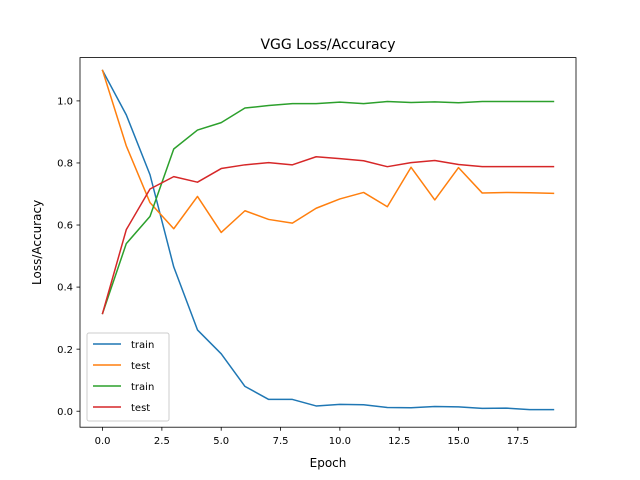 The image size is (640, 480). Describe the element at coordinates (65, 412) in the screenshot. I see `y-tick-label: 0.0` at that location.